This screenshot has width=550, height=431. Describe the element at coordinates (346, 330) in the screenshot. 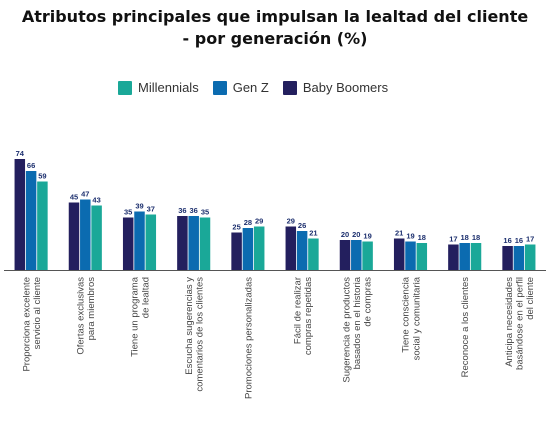

I see `category-label-7-line-1: Sugerencia de productos` at that location.